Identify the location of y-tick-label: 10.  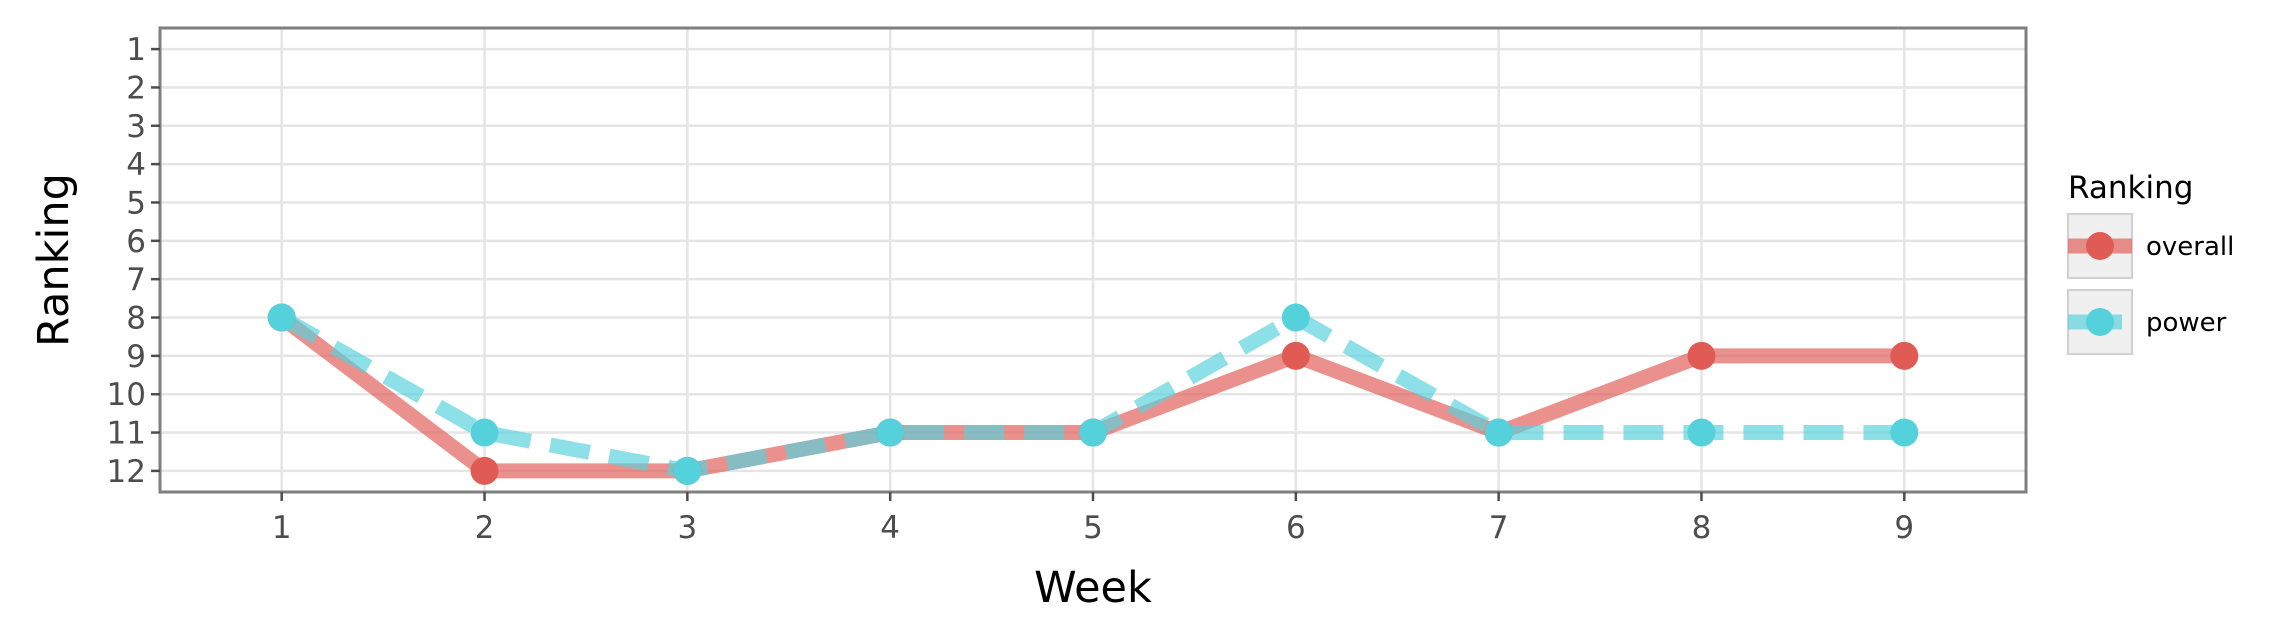
(126, 395).